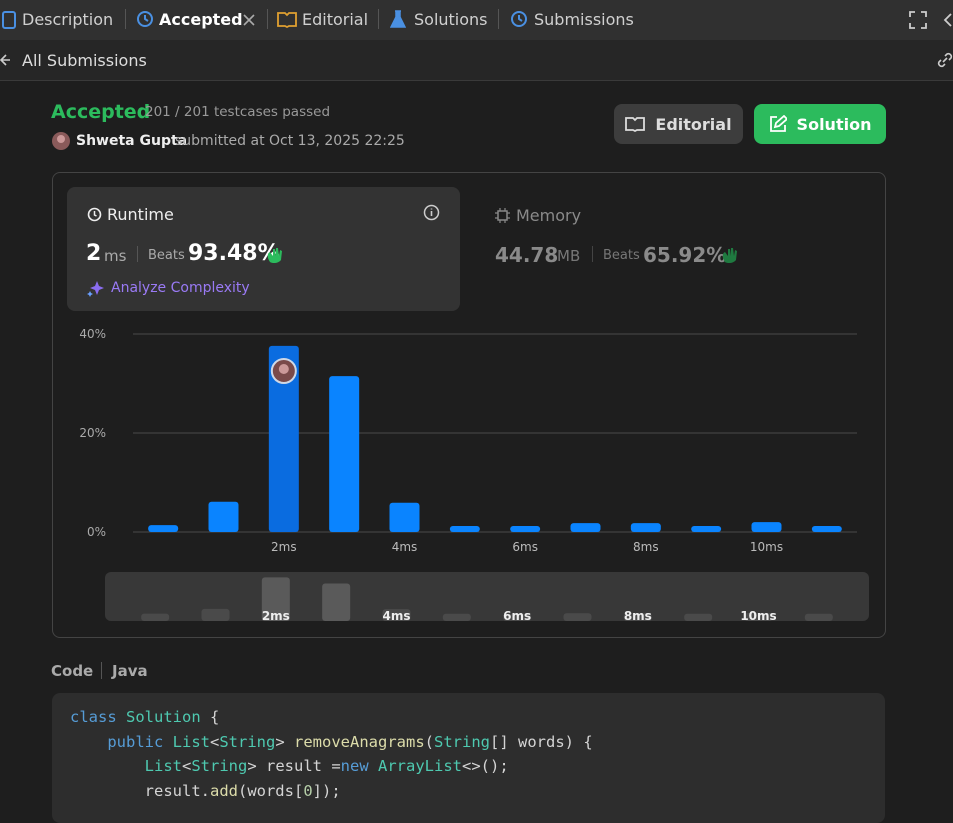  Describe the element at coordinates (778, 123) in the screenshot. I see `edit-icon` at that location.